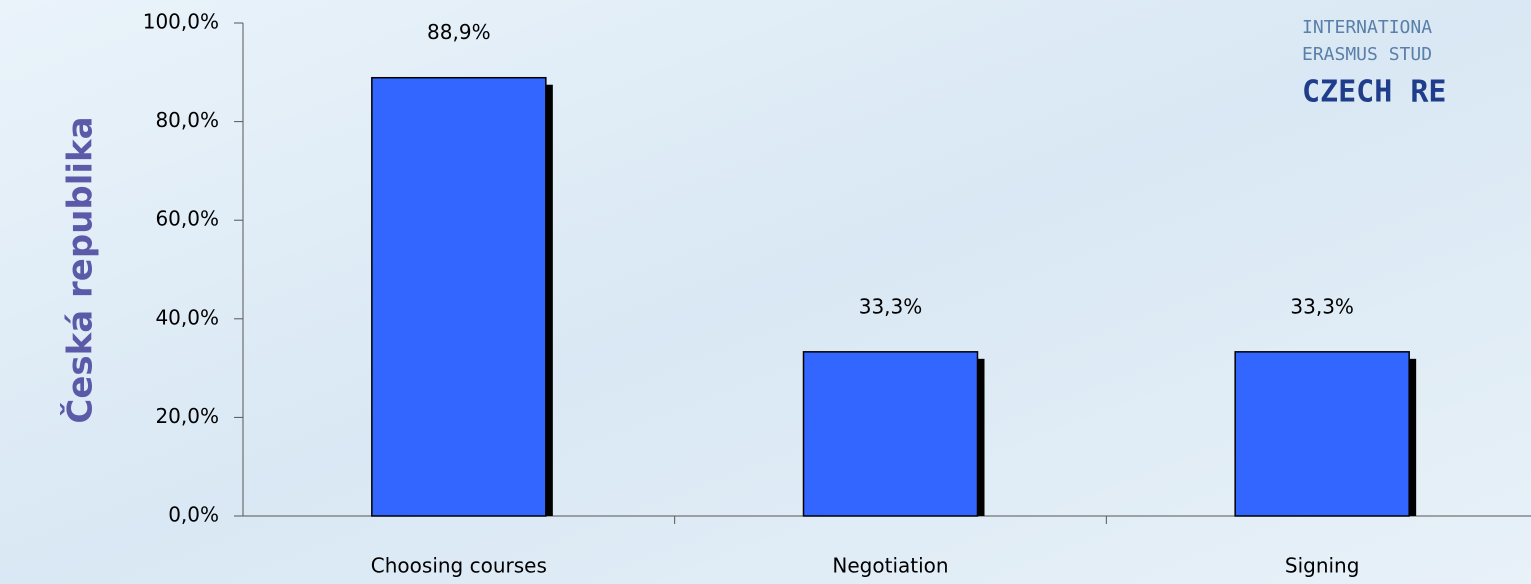 This screenshot has height=584, width=1531. Describe the element at coordinates (187, 317) in the screenshot. I see `y-tick-label: 40,0%` at that location.